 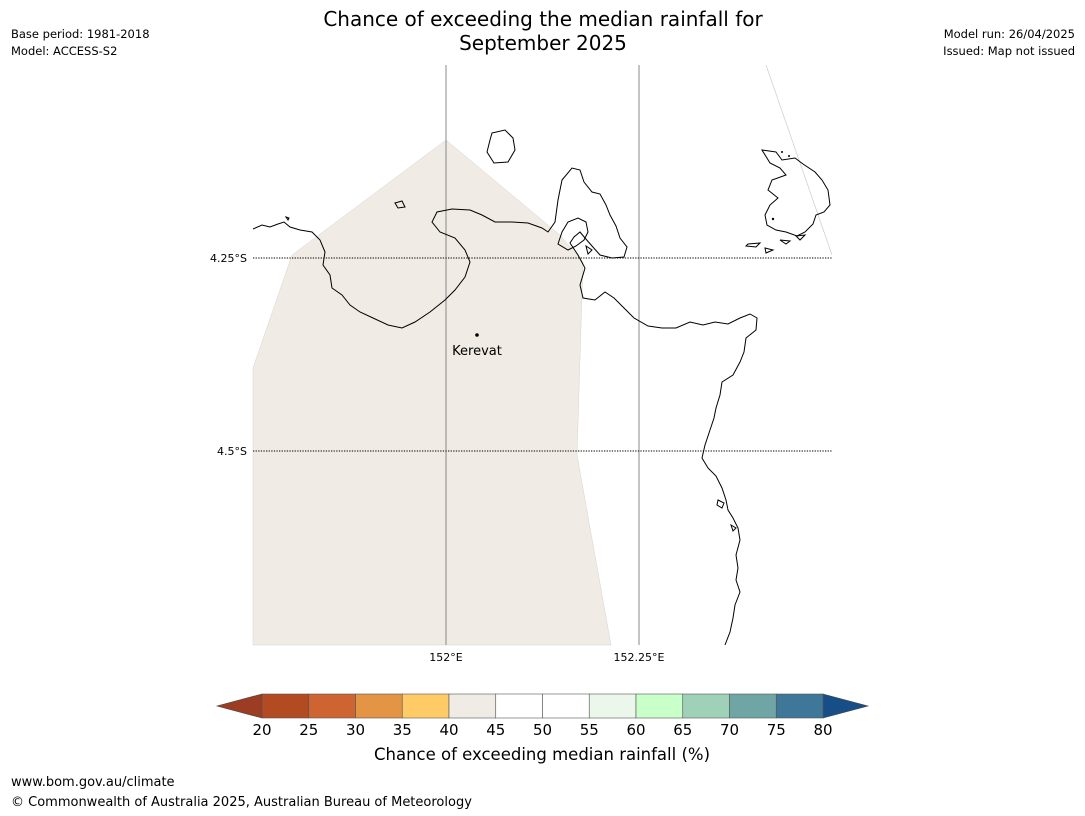 I want to click on colorbar-tick-label: 60, so click(x=635, y=730).